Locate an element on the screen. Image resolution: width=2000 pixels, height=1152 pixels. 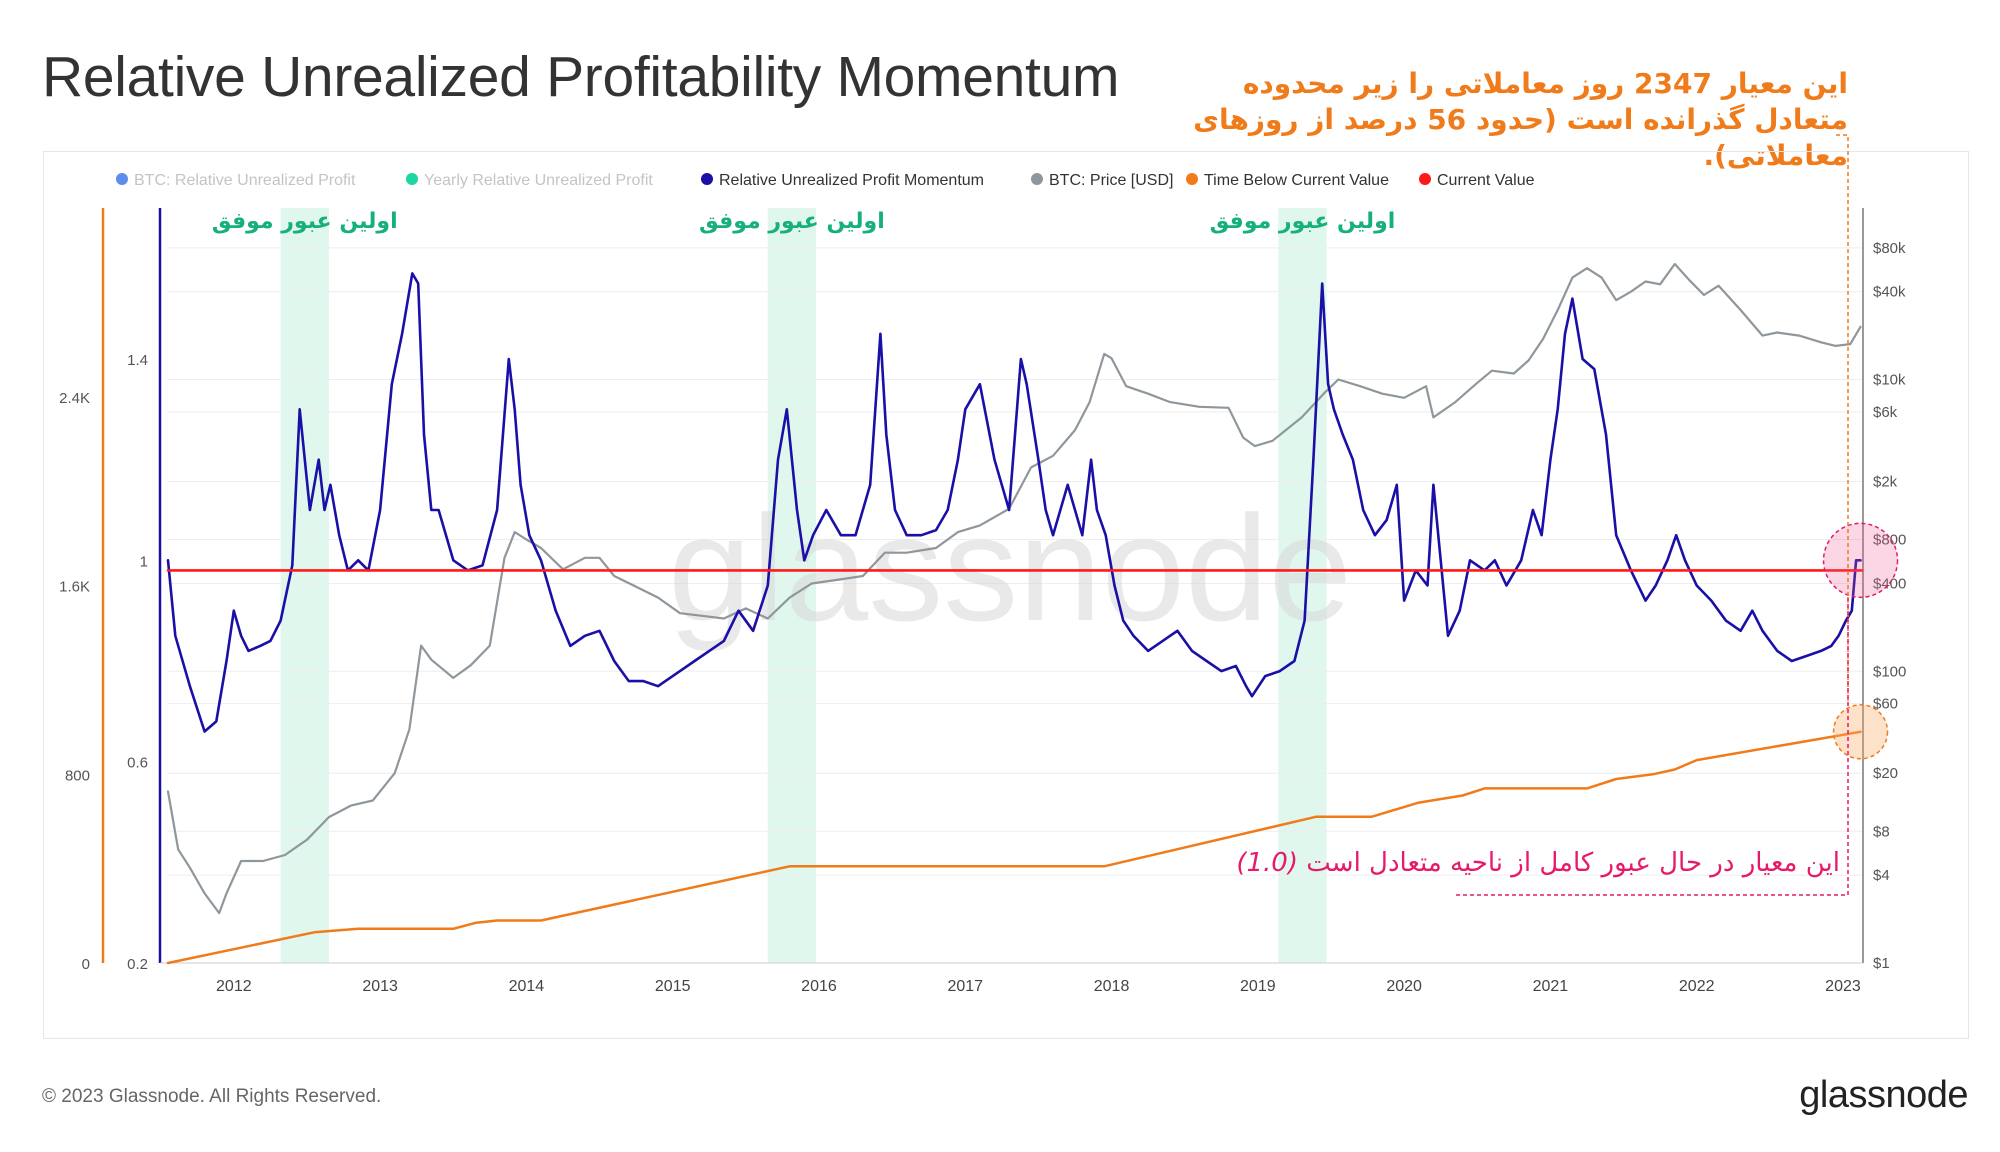
price-tick-label: $80k is located at coordinates (1889, 248).